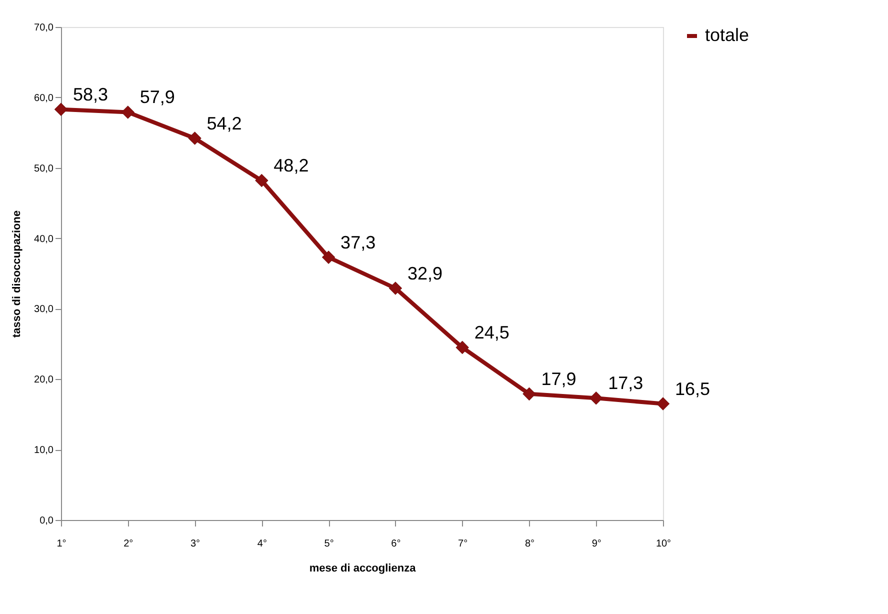  I want to click on data-label: 17,9, so click(558, 378).